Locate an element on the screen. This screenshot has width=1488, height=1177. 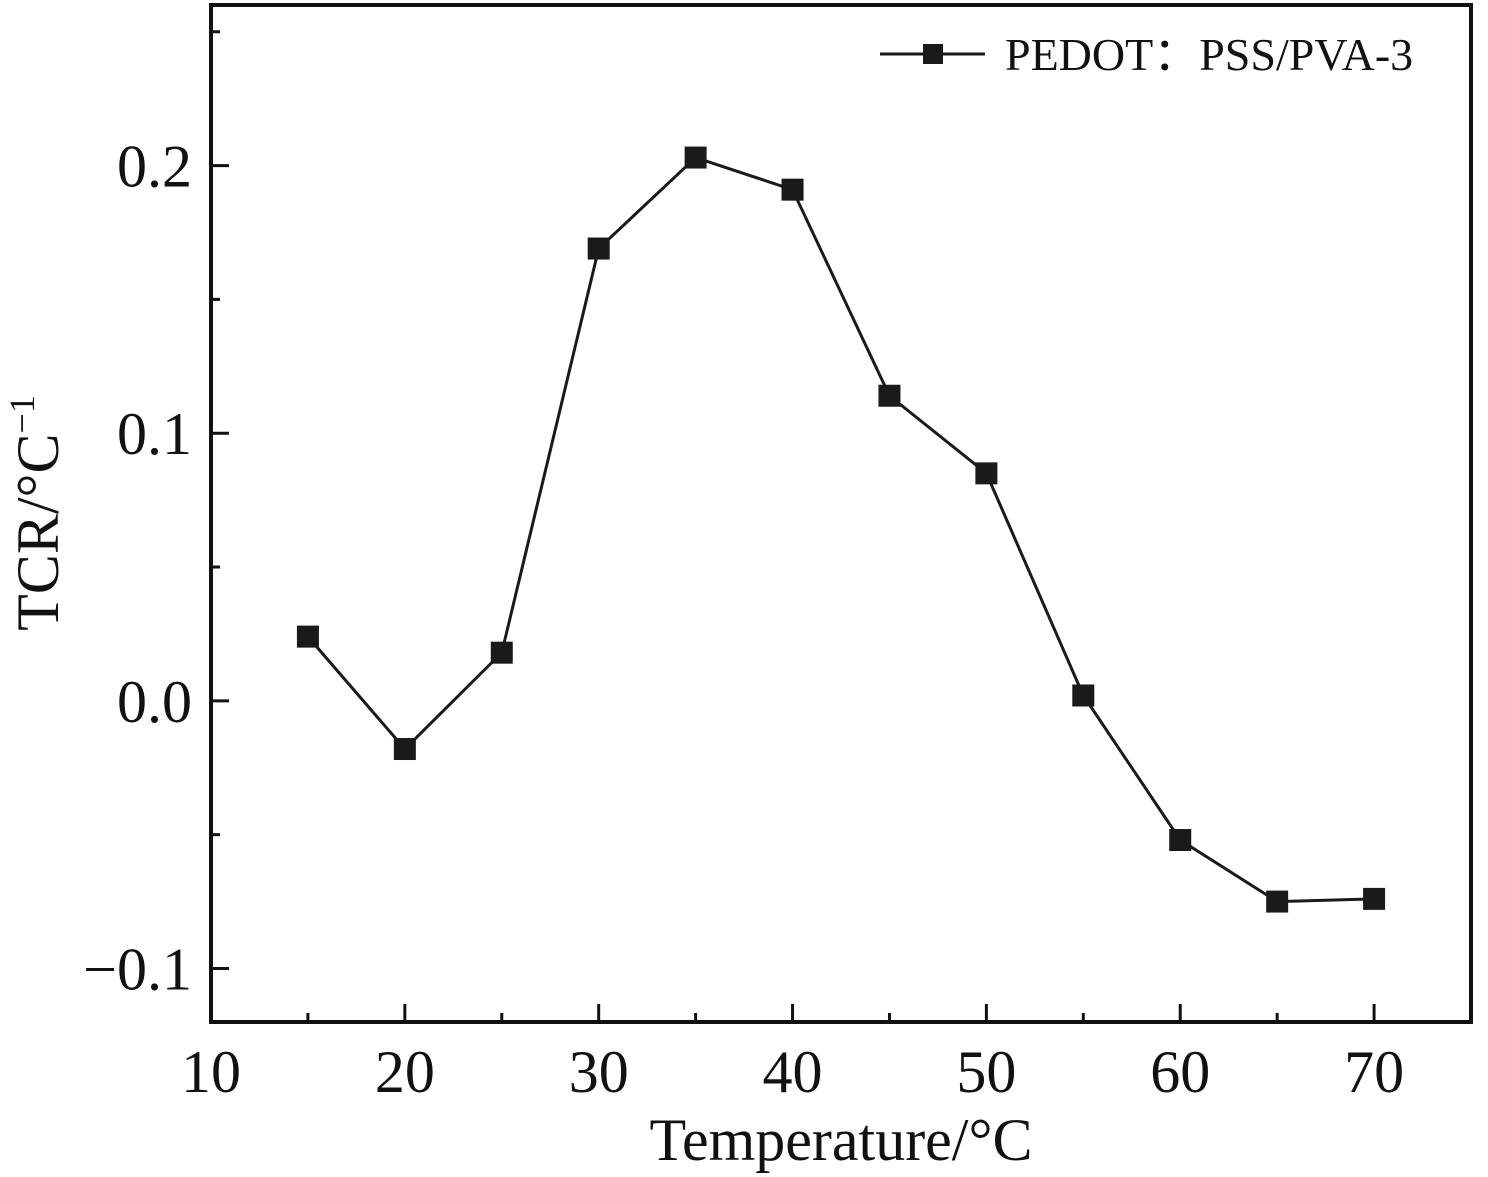
x-tick-label: 10 is located at coordinates (211, 1072).